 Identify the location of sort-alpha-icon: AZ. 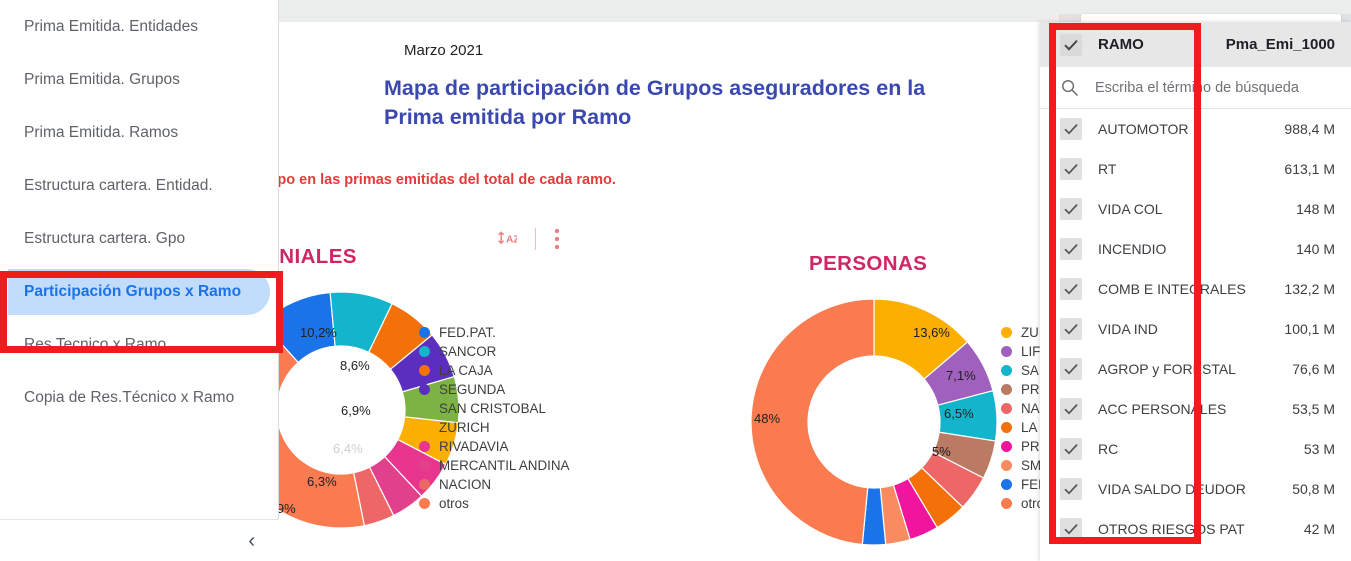
(507, 239).